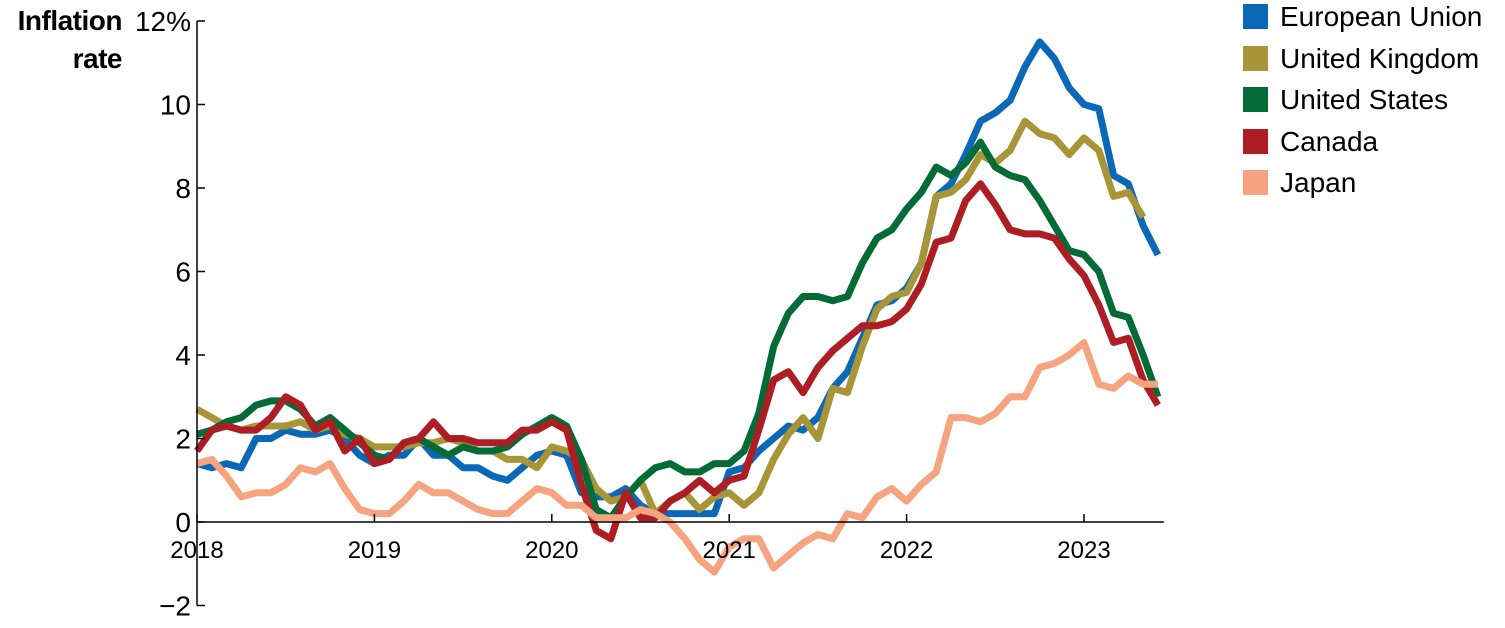 The image size is (1505, 628). What do you see at coordinates (183, 188) in the screenshot?
I see `y-tick-label: 8` at bounding box center [183, 188].